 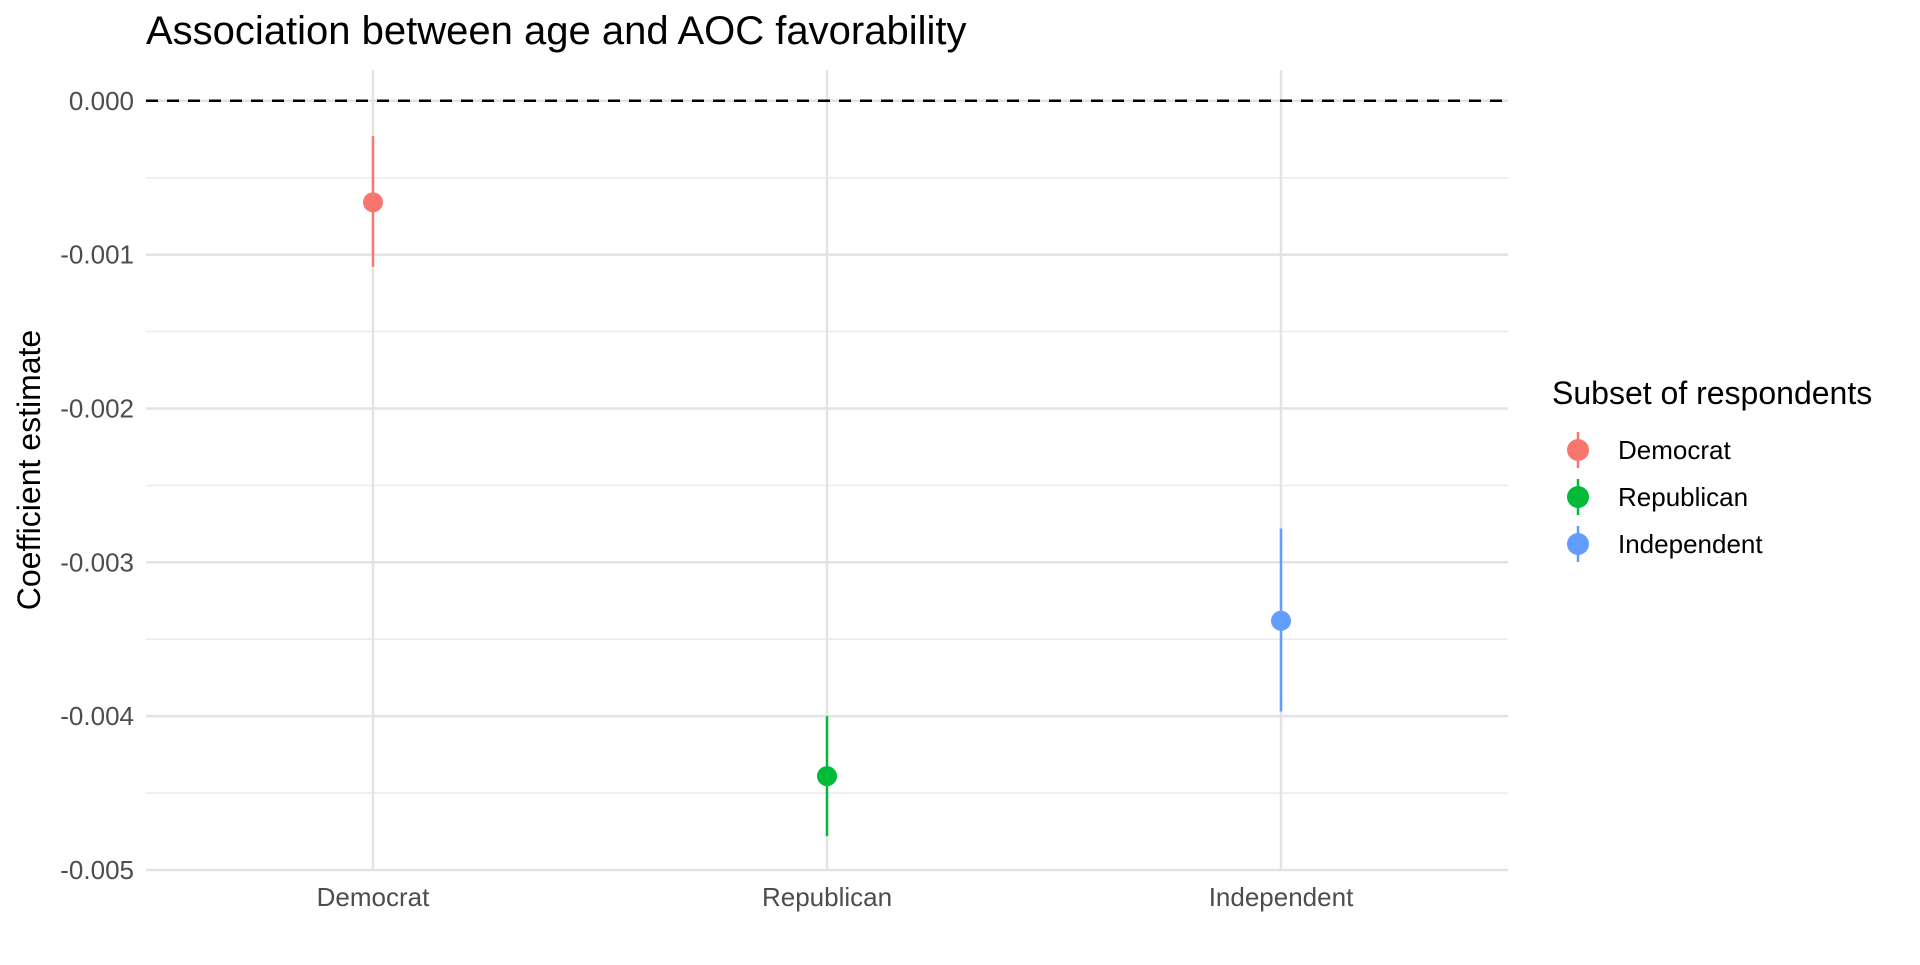 I want to click on x-tick-label: Democrat, so click(x=373, y=897).